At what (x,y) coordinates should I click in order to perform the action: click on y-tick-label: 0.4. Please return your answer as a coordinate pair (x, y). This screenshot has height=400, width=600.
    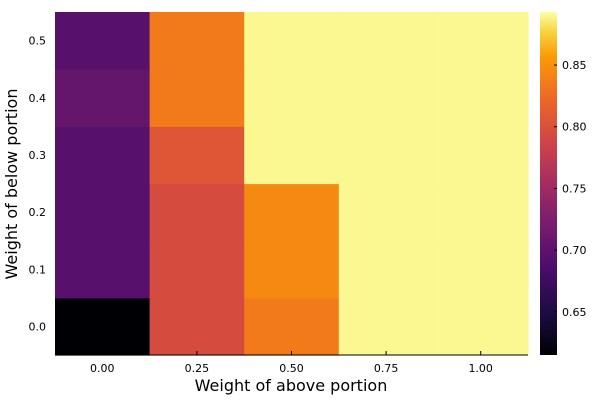
    Looking at the image, I should click on (38, 98).